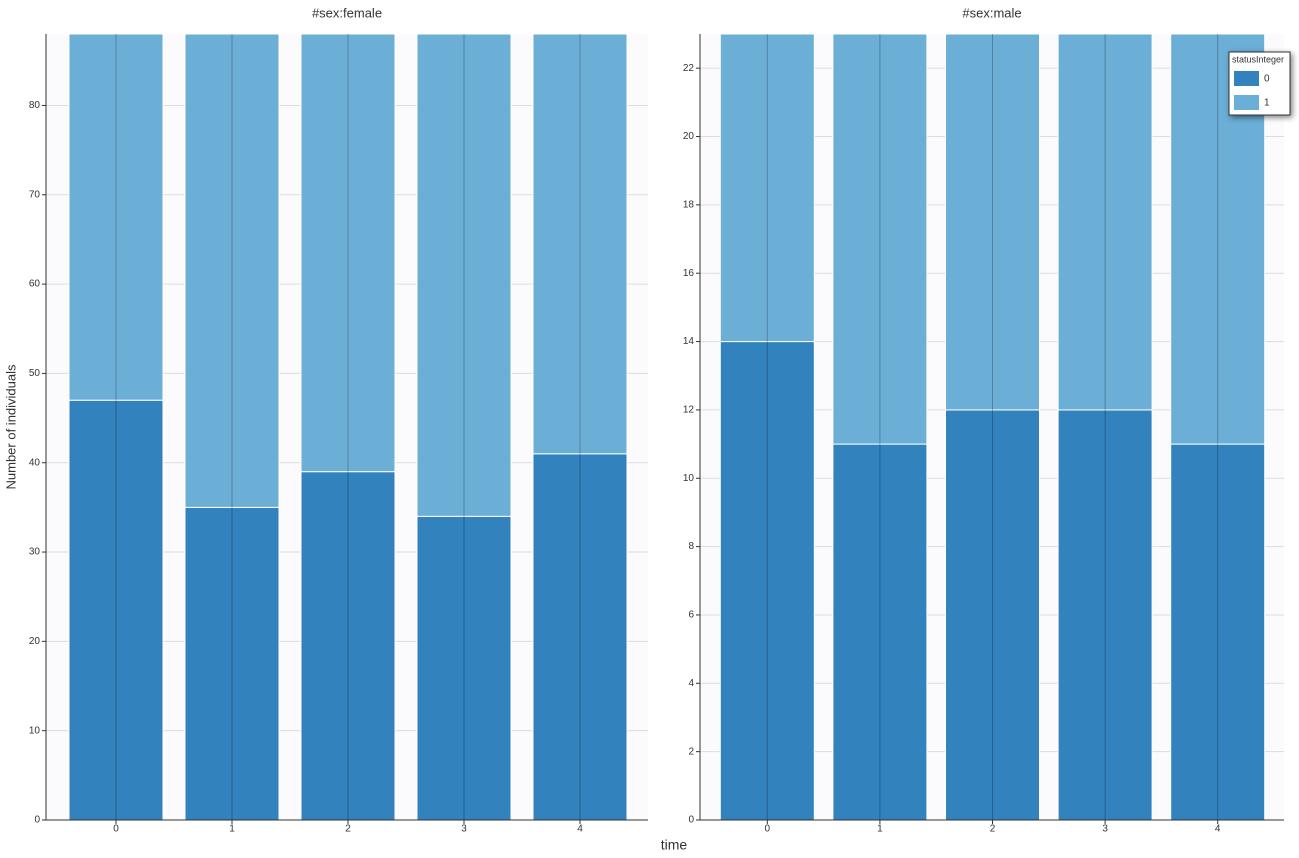 This screenshot has width=1299, height=858. What do you see at coordinates (35, 284) in the screenshot?
I see `y-tick-label: 60` at bounding box center [35, 284].